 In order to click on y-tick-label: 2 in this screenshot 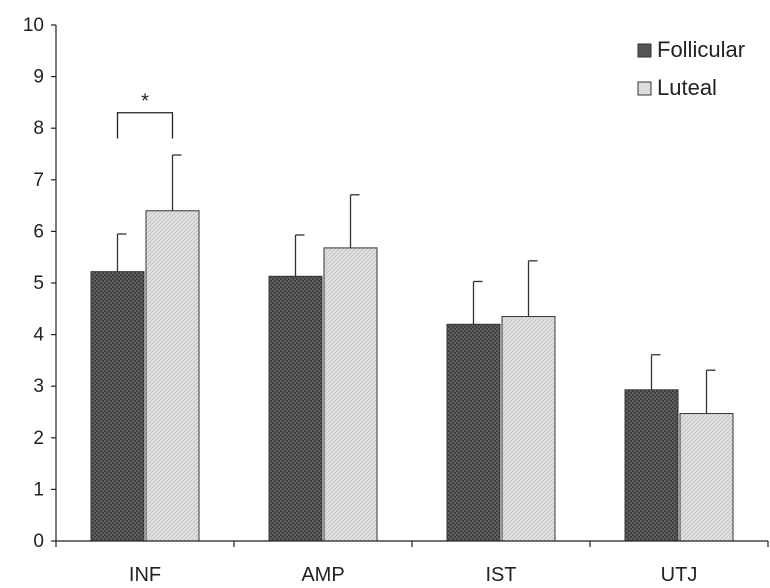, I will do `click(38, 438)`.